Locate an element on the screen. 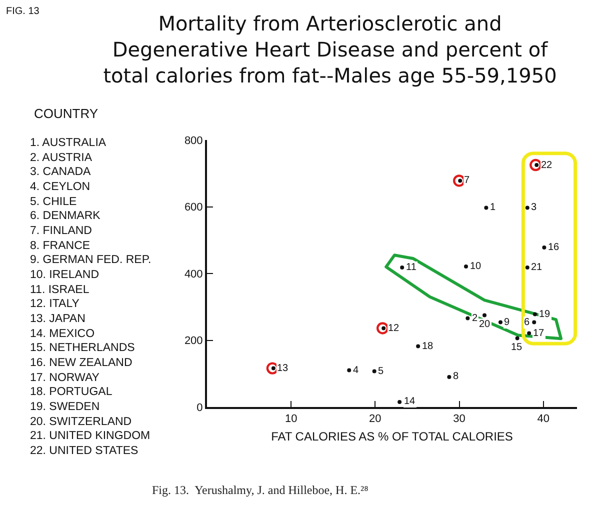 The image size is (600, 511). text: 15. NETHERLANDS is located at coordinates (83, 348).